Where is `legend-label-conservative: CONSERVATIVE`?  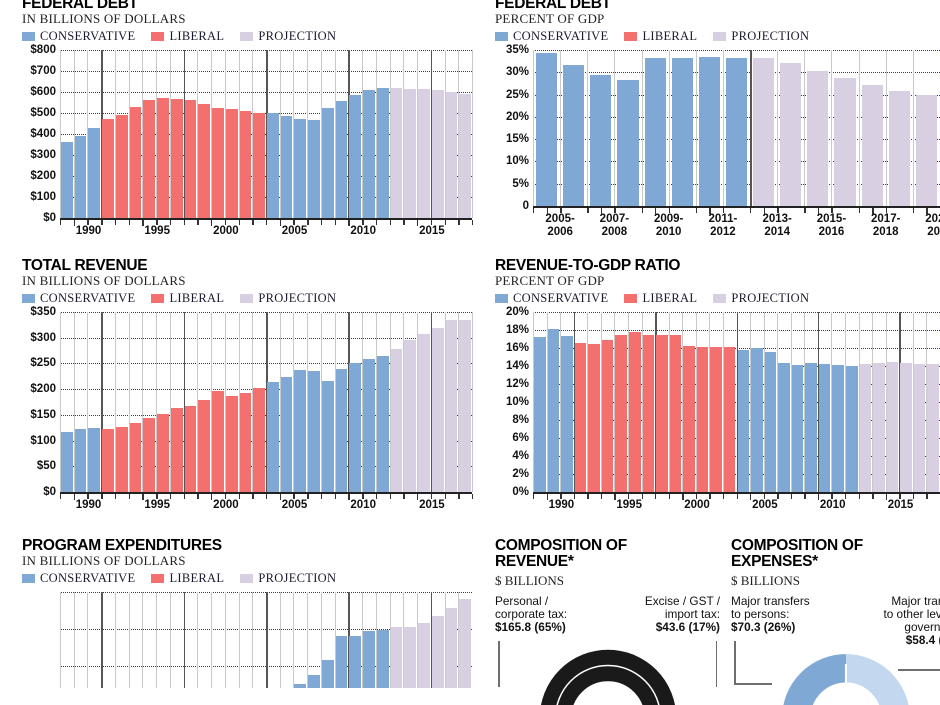
legend-label-conservative: CONSERVATIVE is located at coordinates (88, 36).